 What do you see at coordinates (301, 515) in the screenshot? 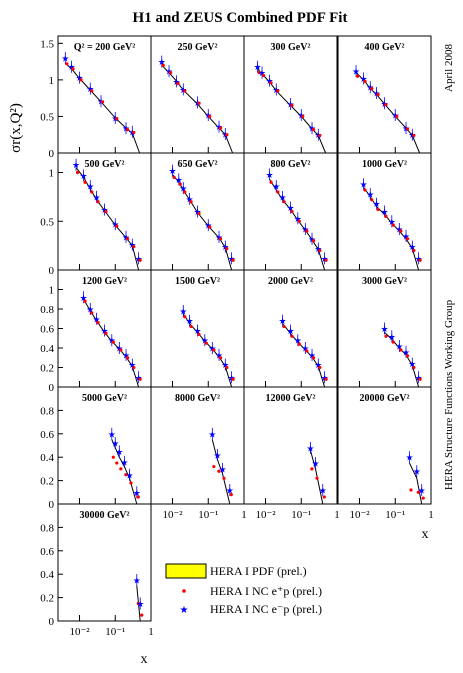
I see `x-tick-label: 10⁻¹` at bounding box center [301, 515].